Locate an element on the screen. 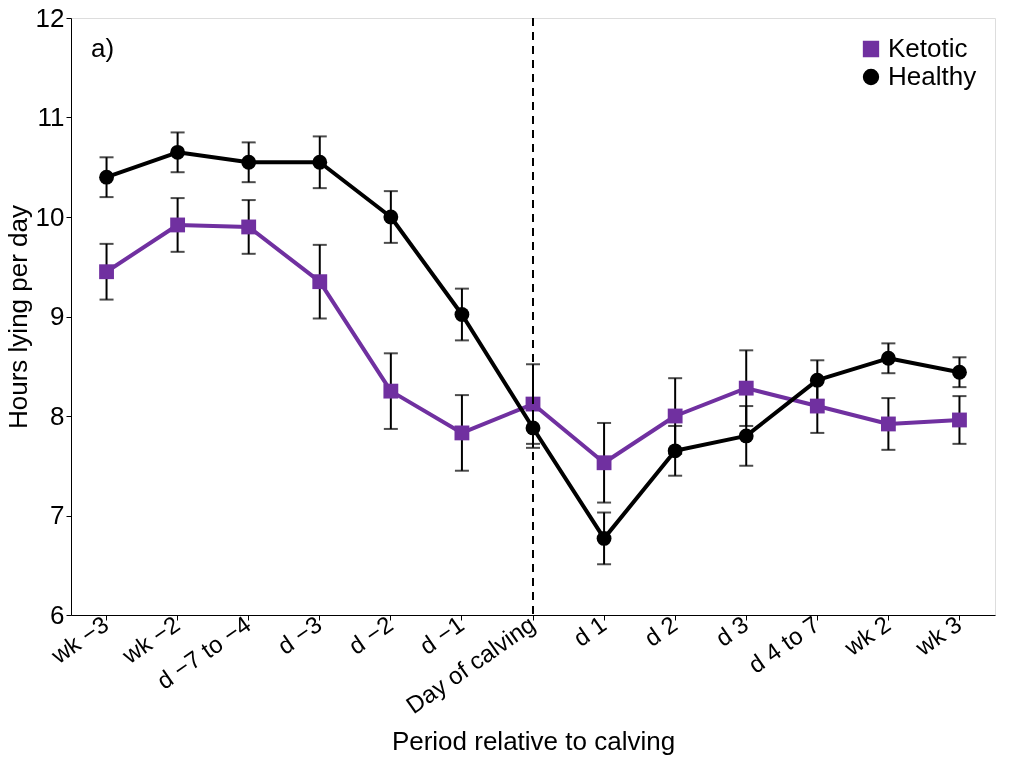  x-axis-title: Period relative to calving is located at coordinates (533, 740).